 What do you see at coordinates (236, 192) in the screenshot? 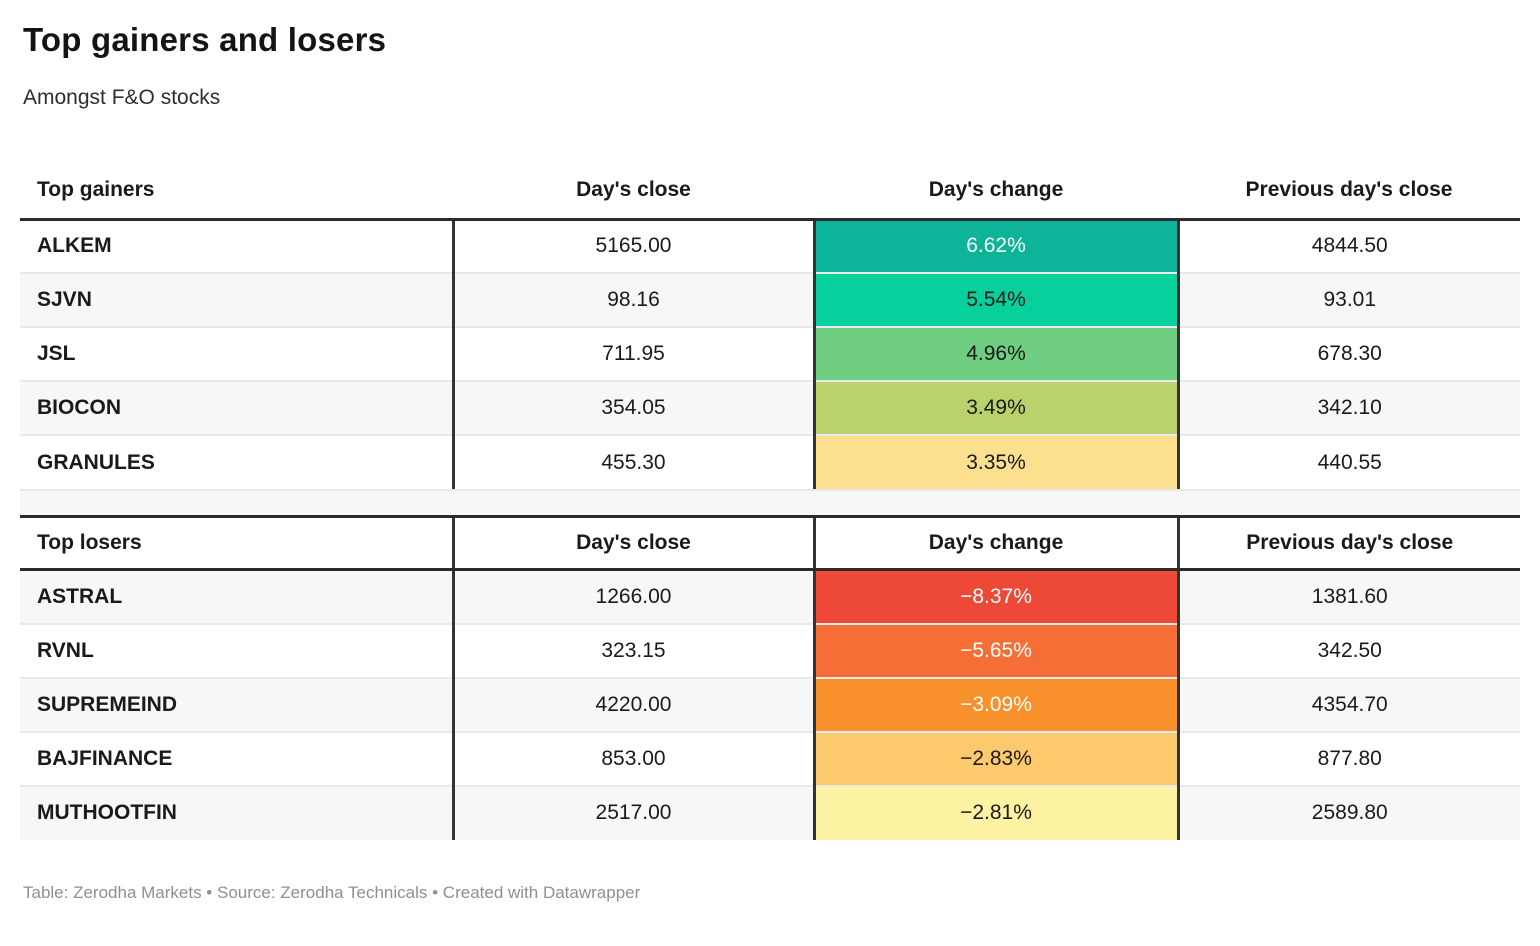
I see `column-header-gainers-0: Top gainers` at bounding box center [236, 192].